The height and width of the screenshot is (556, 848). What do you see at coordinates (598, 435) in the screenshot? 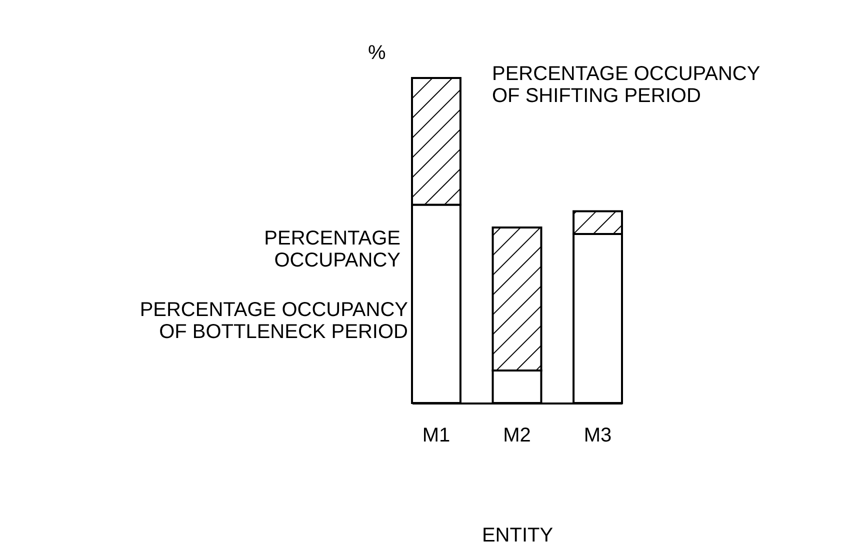
I see `x-tick-label: M3` at bounding box center [598, 435].